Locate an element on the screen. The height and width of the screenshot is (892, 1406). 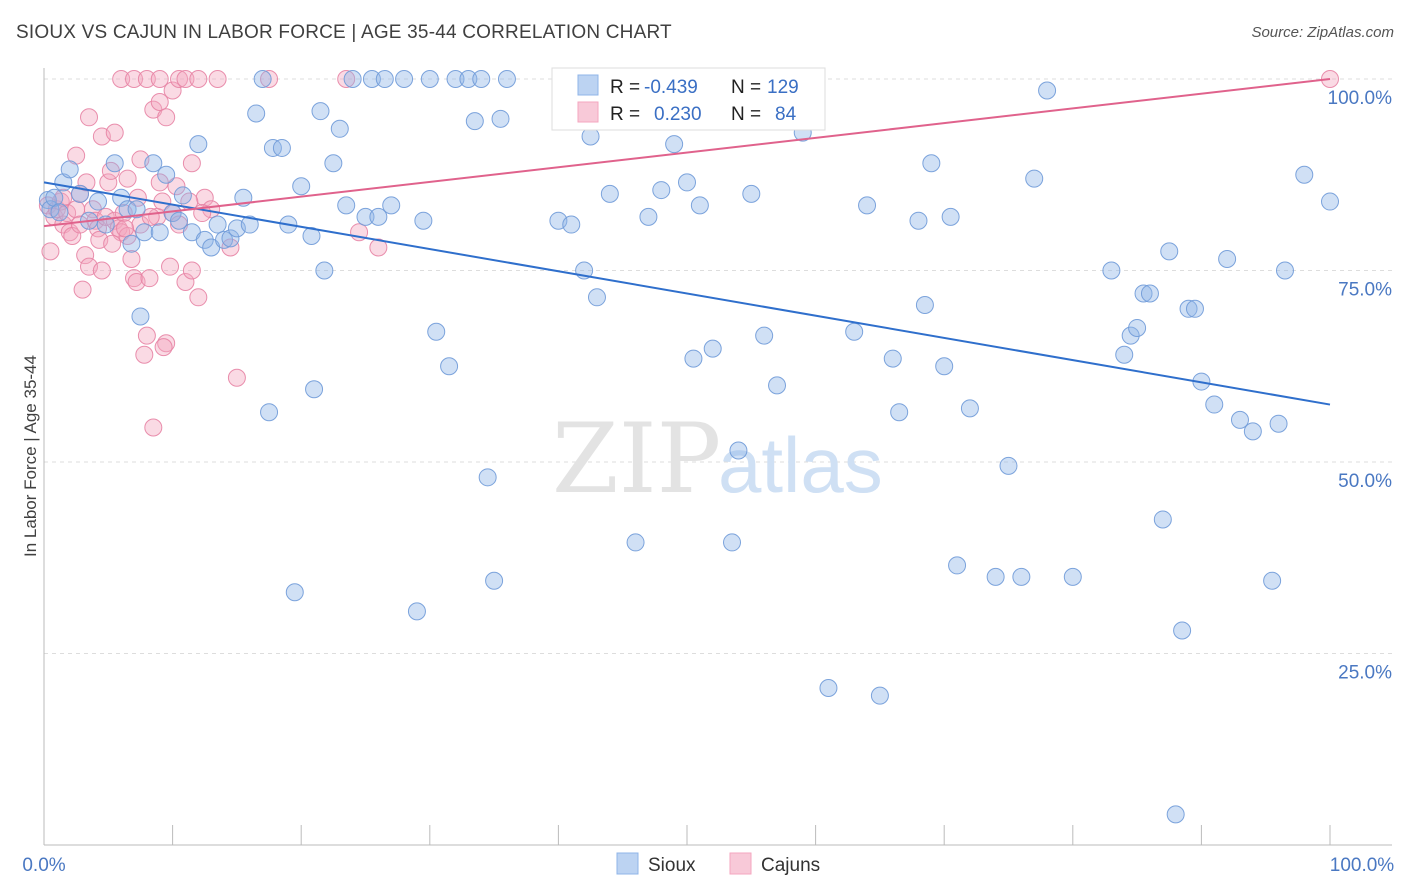
y-tick-labels: 25.0% 50.0% 75.0% 100.0% is located at coordinates (1360, 386).